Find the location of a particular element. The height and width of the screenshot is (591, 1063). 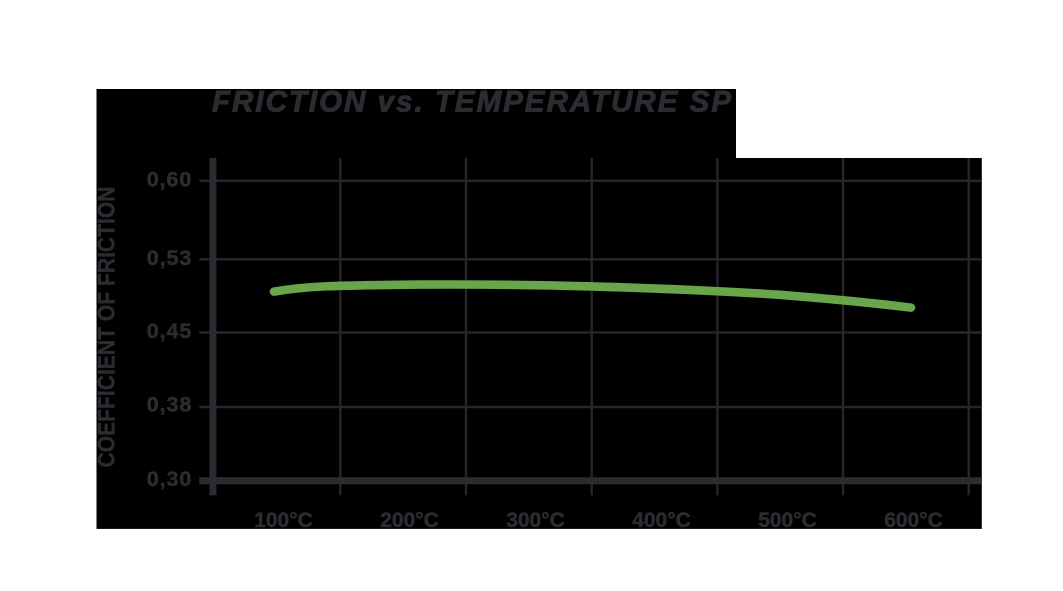

svg-text: 0,30 is located at coordinates (169, 479).